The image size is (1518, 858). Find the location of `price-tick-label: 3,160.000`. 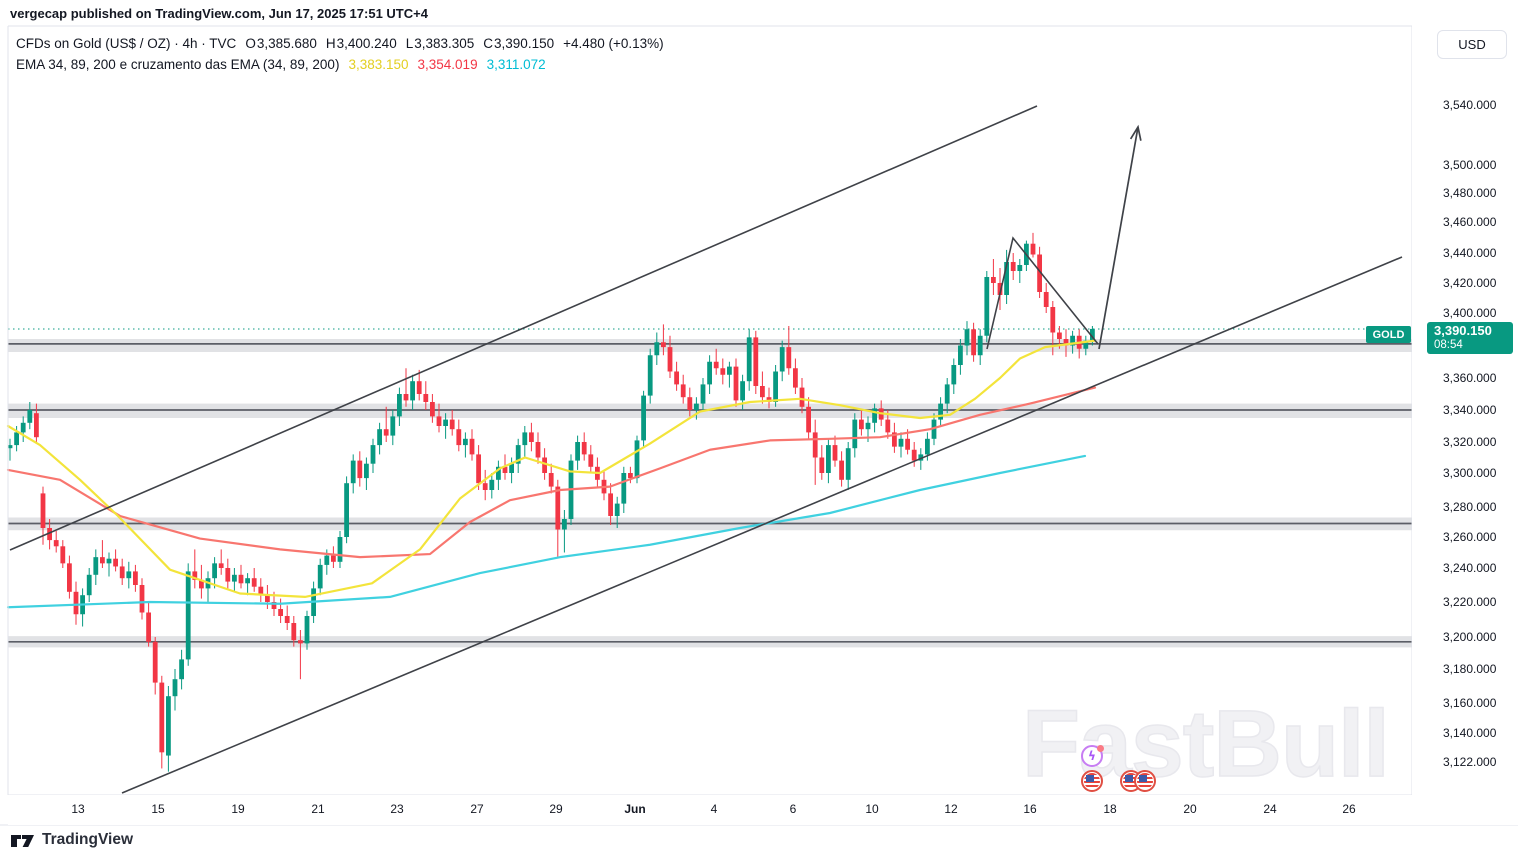

price-tick-label: 3,160.000 is located at coordinates (1470, 703).